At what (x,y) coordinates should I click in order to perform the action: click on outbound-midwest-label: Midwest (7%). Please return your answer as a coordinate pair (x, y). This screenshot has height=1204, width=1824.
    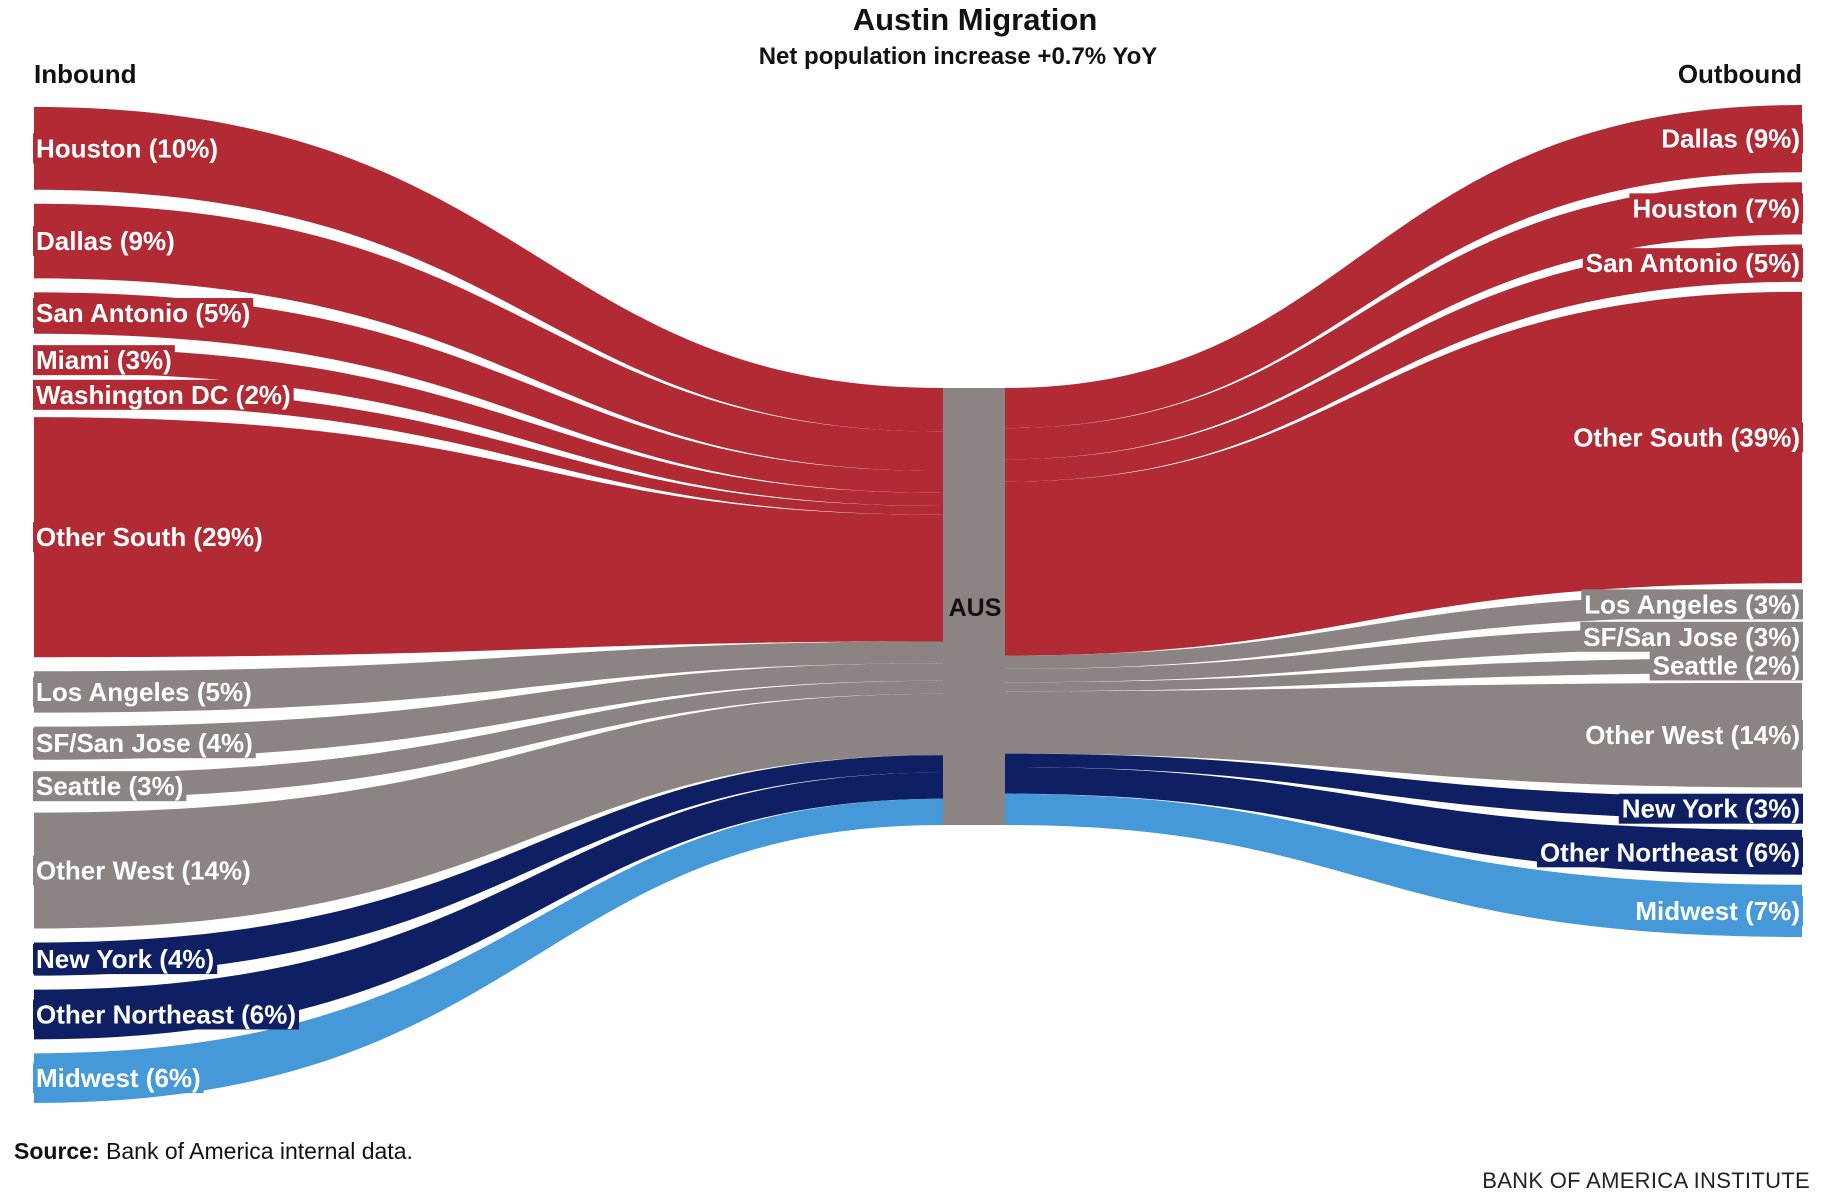
    Looking at the image, I should click on (1717, 911).